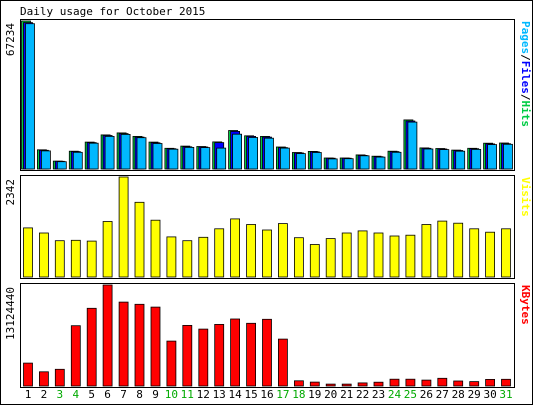 Image resolution: width=533 pixels, height=405 pixels. I want to click on day-label: 11, so click(187, 394).